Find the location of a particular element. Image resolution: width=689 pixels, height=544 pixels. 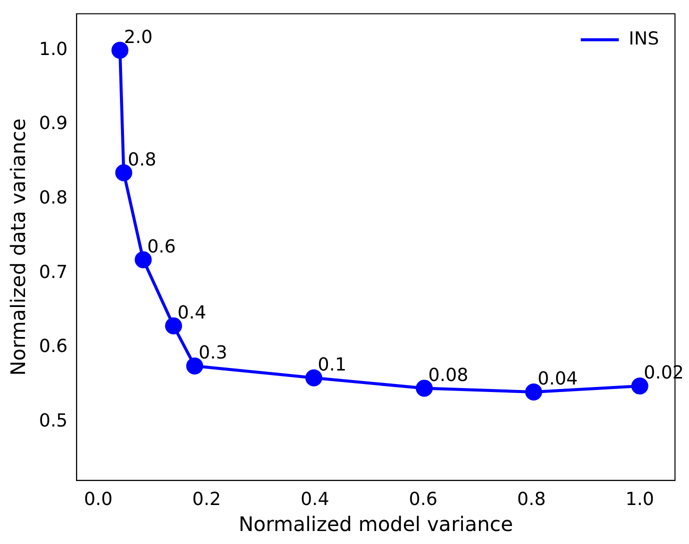

y-tick-label: 0.6 is located at coordinates (53, 347).